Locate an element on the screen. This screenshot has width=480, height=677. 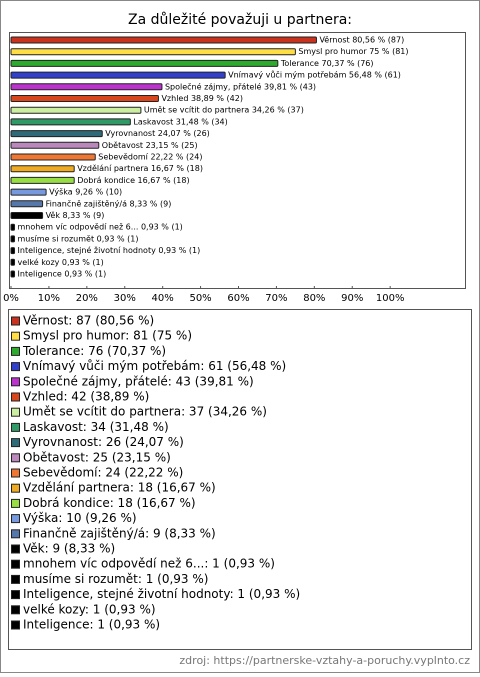
bar-label: Vzdělání partnera 16,67 % (18) is located at coordinates (140, 168).